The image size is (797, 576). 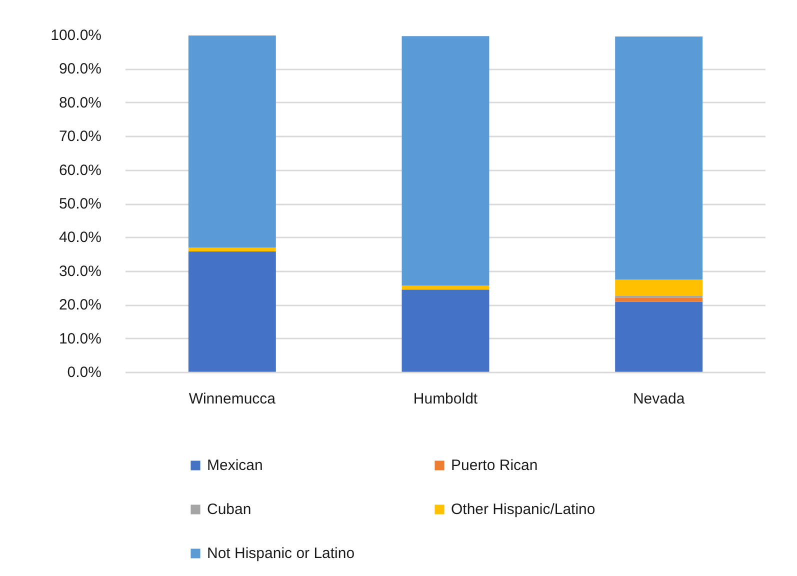 What do you see at coordinates (445, 399) in the screenshot?
I see `x-tick-label: Humboldt` at bounding box center [445, 399].